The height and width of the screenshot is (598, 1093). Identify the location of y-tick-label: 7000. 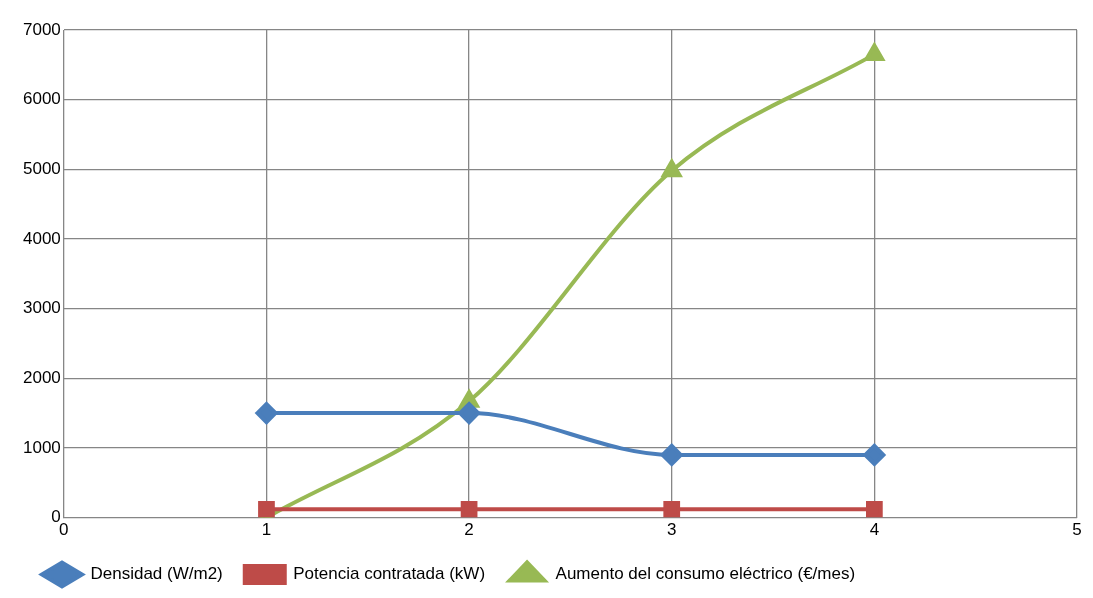
(41, 29).